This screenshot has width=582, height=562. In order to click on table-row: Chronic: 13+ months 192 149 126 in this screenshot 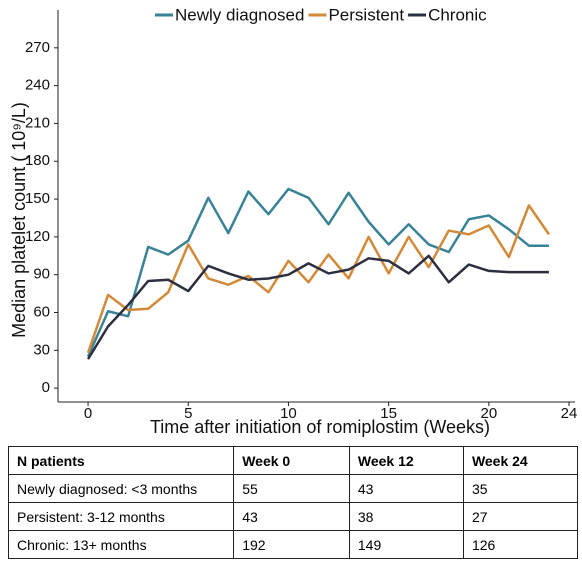, I will do `click(293, 544)`.